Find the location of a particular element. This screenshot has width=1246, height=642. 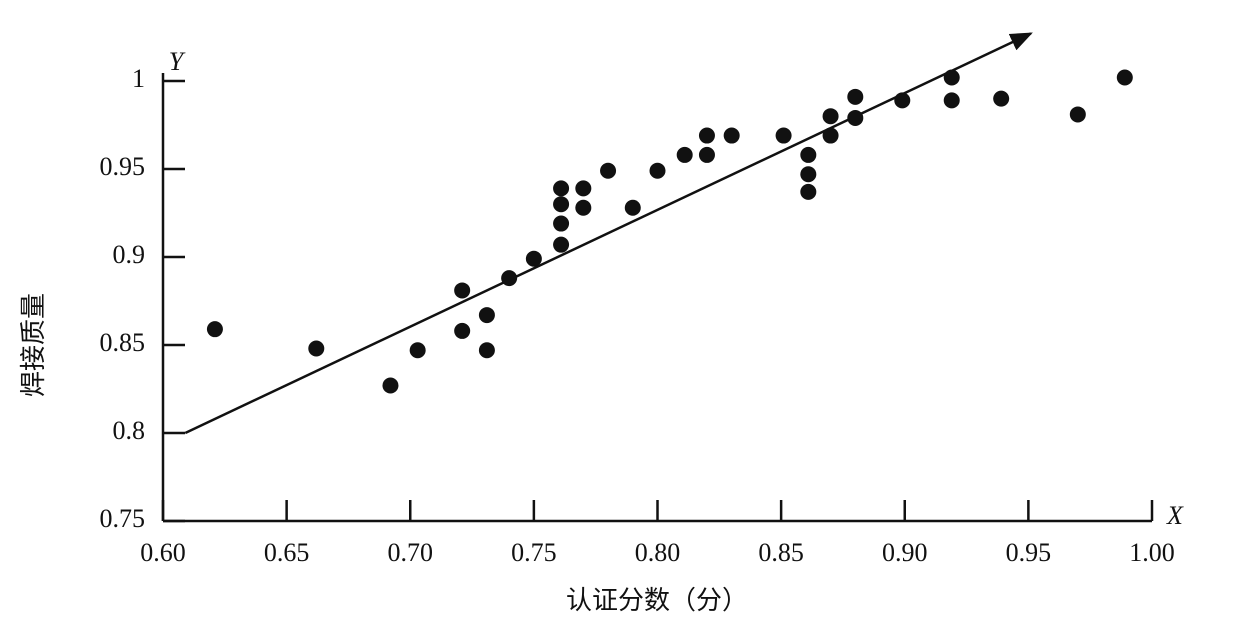

x-tick-label: 0.80 is located at coordinates (658, 552).